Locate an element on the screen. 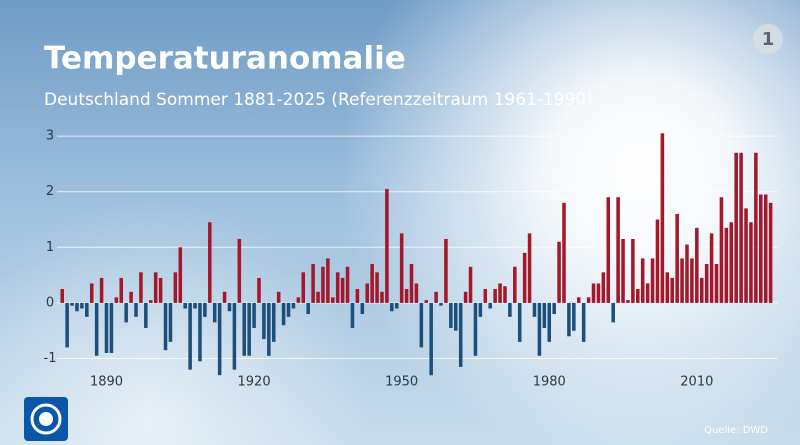 This screenshot has height=445, width=800. x-tick-label: 1890 is located at coordinates (106, 382).